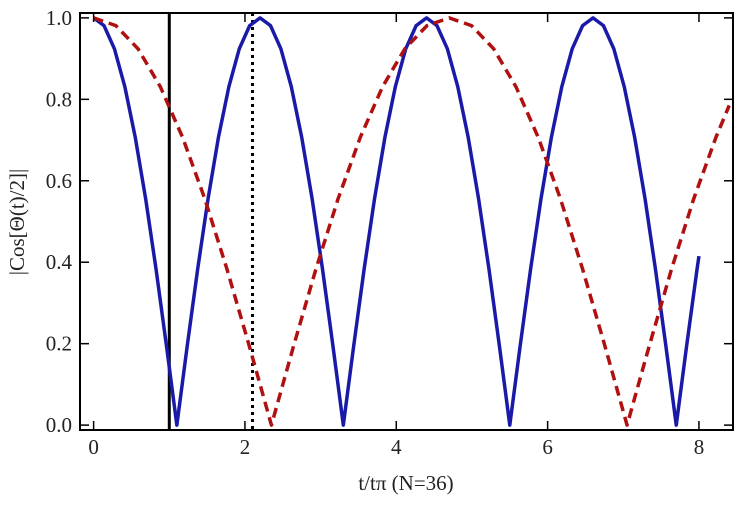 The image size is (746, 510). I want to click on y-tick-label: 0.4, so click(59, 262).